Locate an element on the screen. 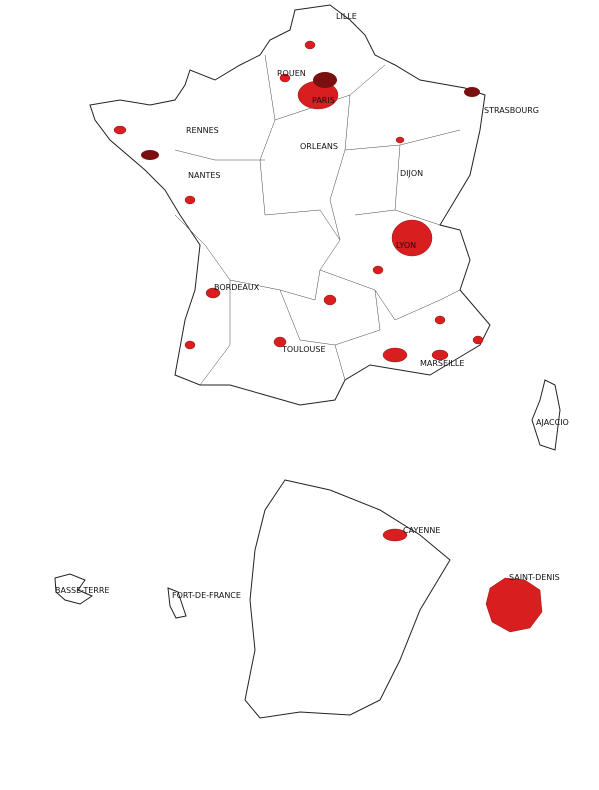 The image size is (599, 790). city-label: ORLEANS is located at coordinates (319, 146).